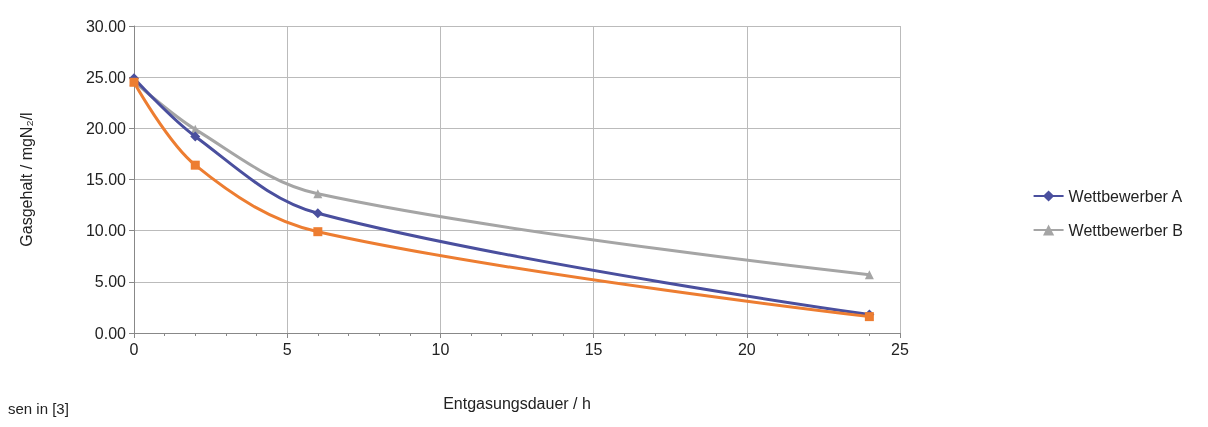  I want to click on x-axis-title: Entgasungsdauer / h, so click(517, 403).